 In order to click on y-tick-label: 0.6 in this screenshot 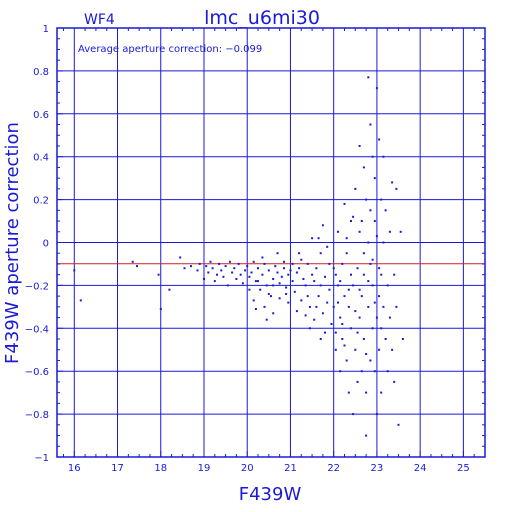, I will do `click(41, 115)`.